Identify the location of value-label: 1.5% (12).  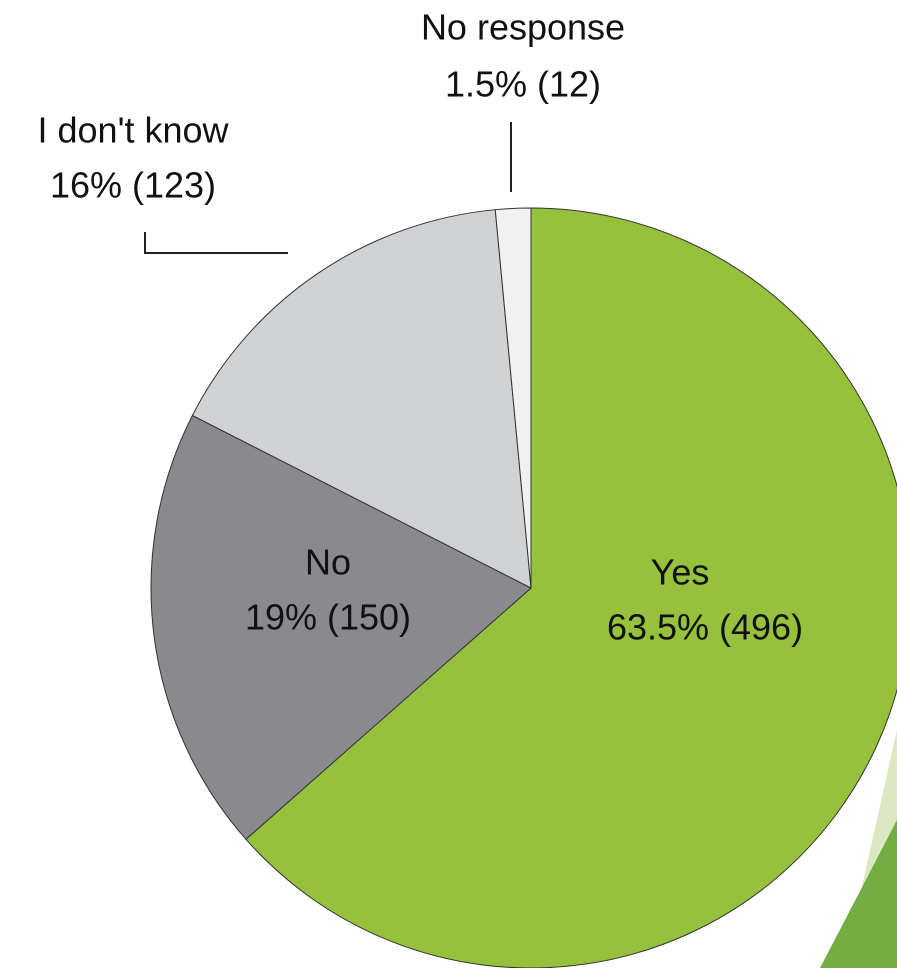
(523, 84).